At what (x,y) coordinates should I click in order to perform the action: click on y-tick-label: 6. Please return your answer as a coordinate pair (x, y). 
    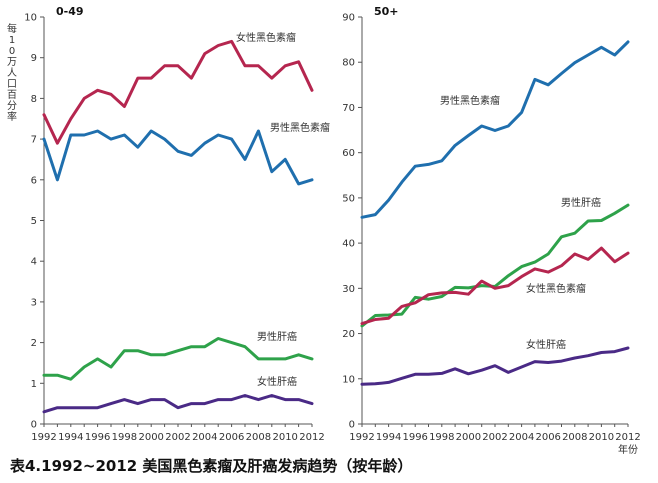
    Looking at the image, I should click on (34, 180).